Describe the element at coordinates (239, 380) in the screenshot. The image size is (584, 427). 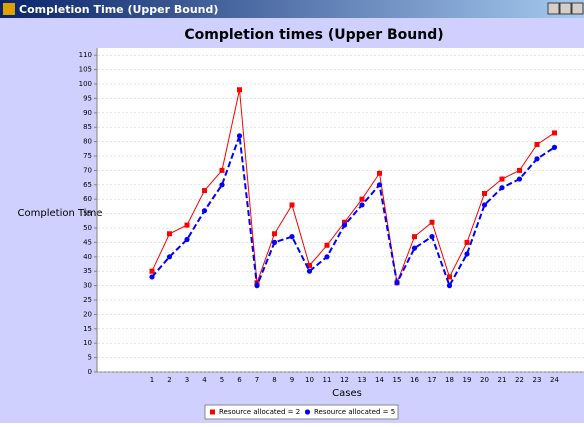
I see `x-tick-label: 6` at that location.